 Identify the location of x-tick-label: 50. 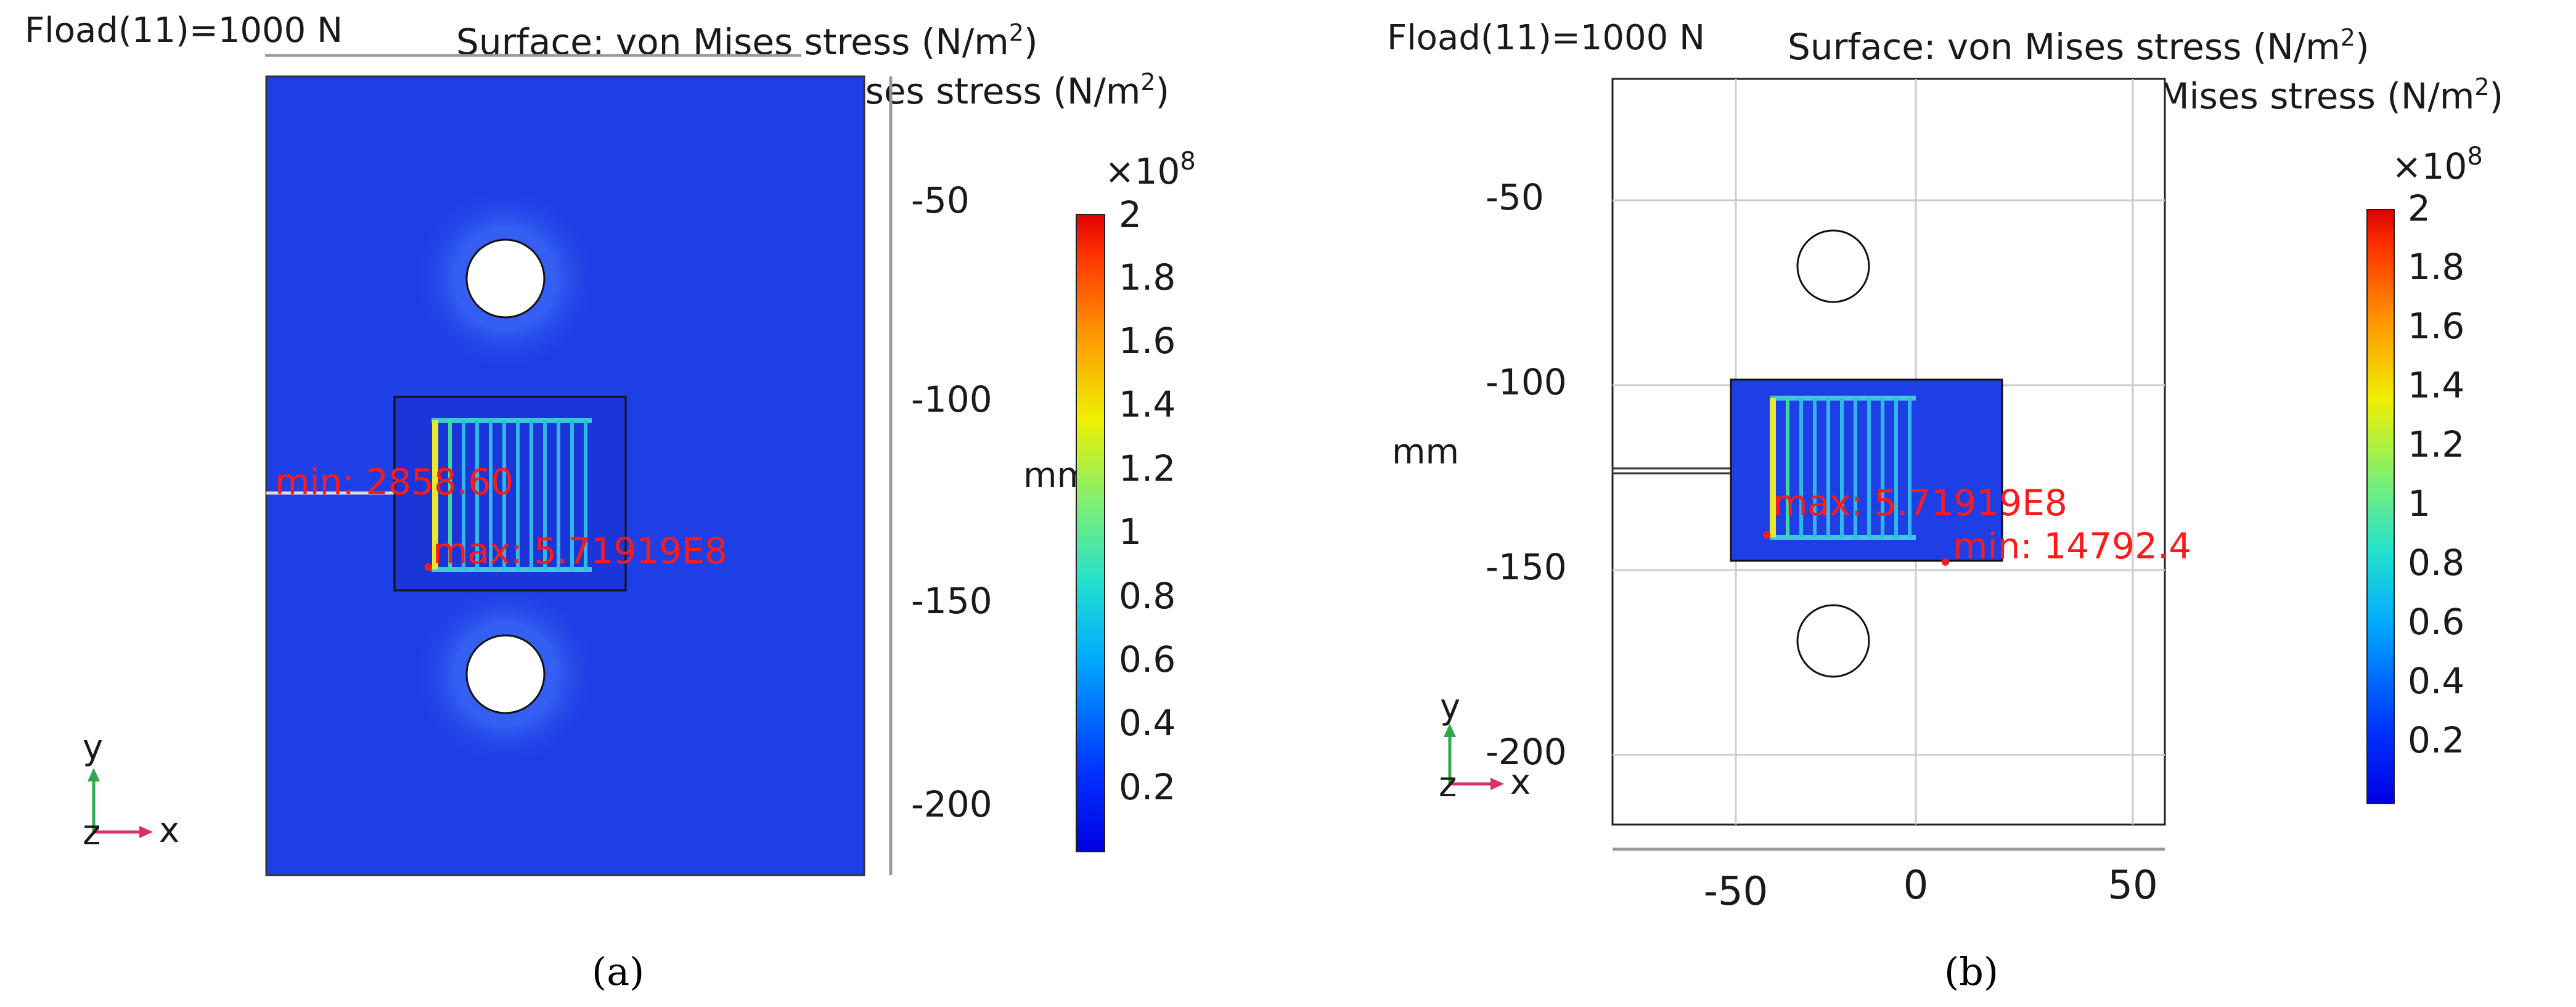
(2132, 886).